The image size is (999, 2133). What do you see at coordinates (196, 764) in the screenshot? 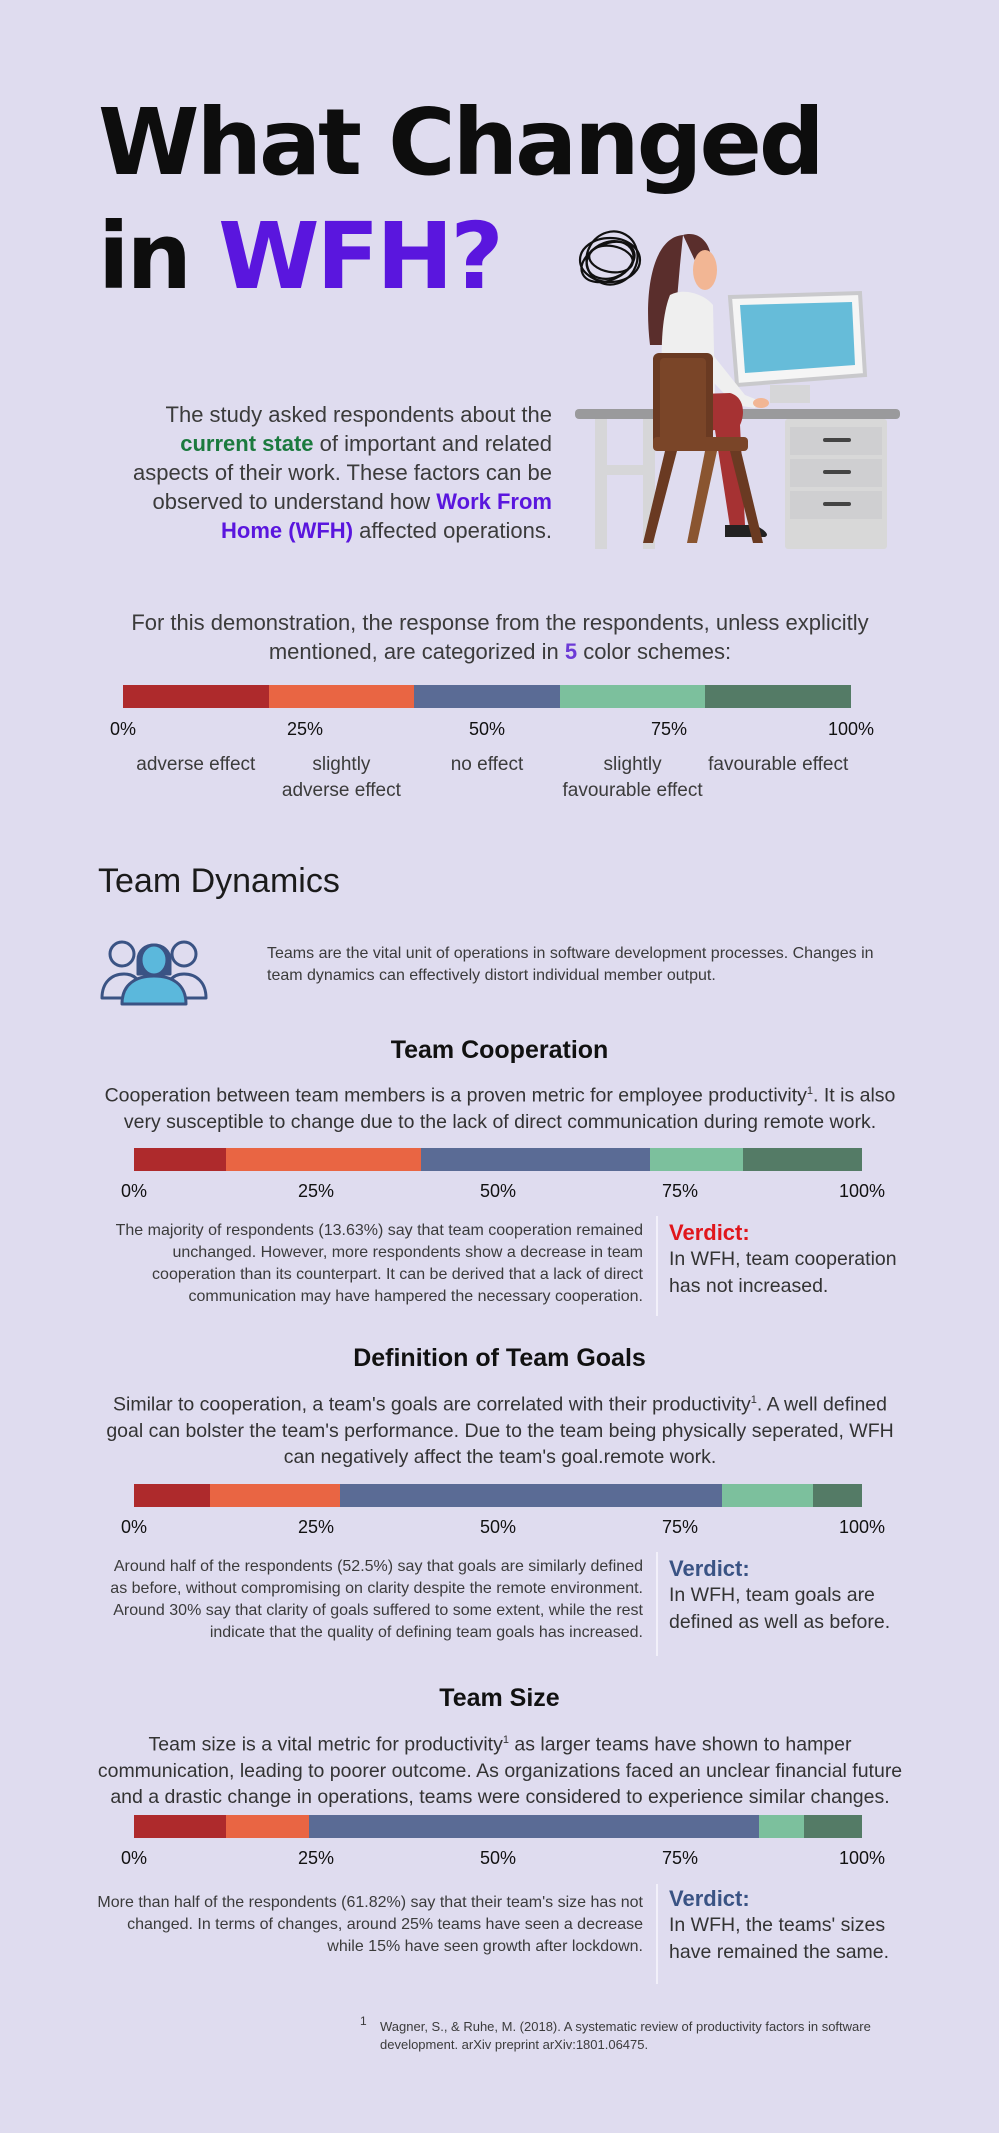
I see `legend-label: adverse effect` at bounding box center [196, 764].